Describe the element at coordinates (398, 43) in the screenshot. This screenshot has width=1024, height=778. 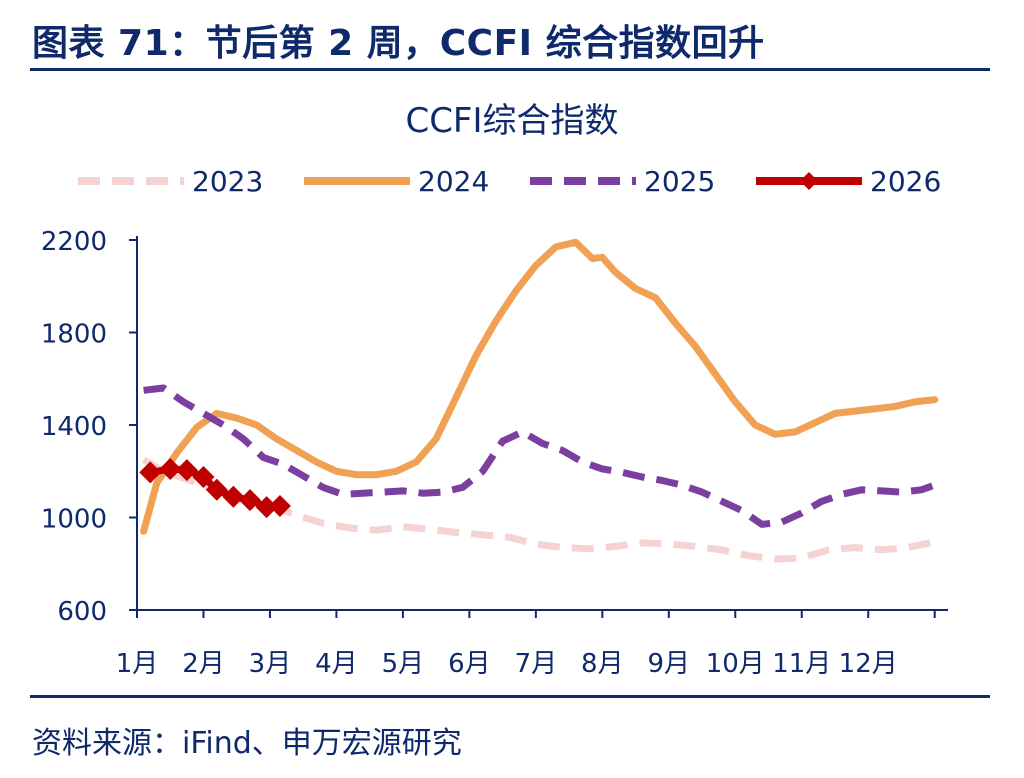
I see `figure-title: 图表 71：节后第 2 周，CCFI 综合指数回升` at that location.